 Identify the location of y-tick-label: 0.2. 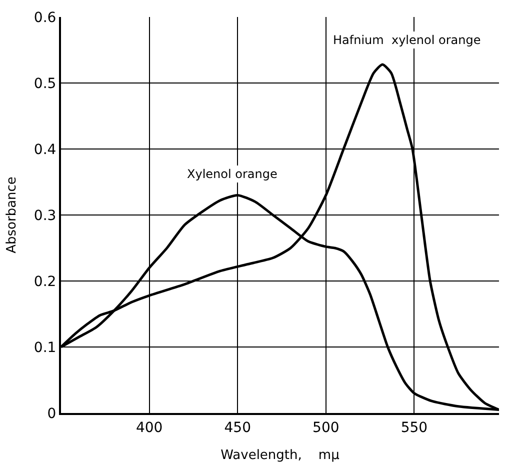
(45, 282).